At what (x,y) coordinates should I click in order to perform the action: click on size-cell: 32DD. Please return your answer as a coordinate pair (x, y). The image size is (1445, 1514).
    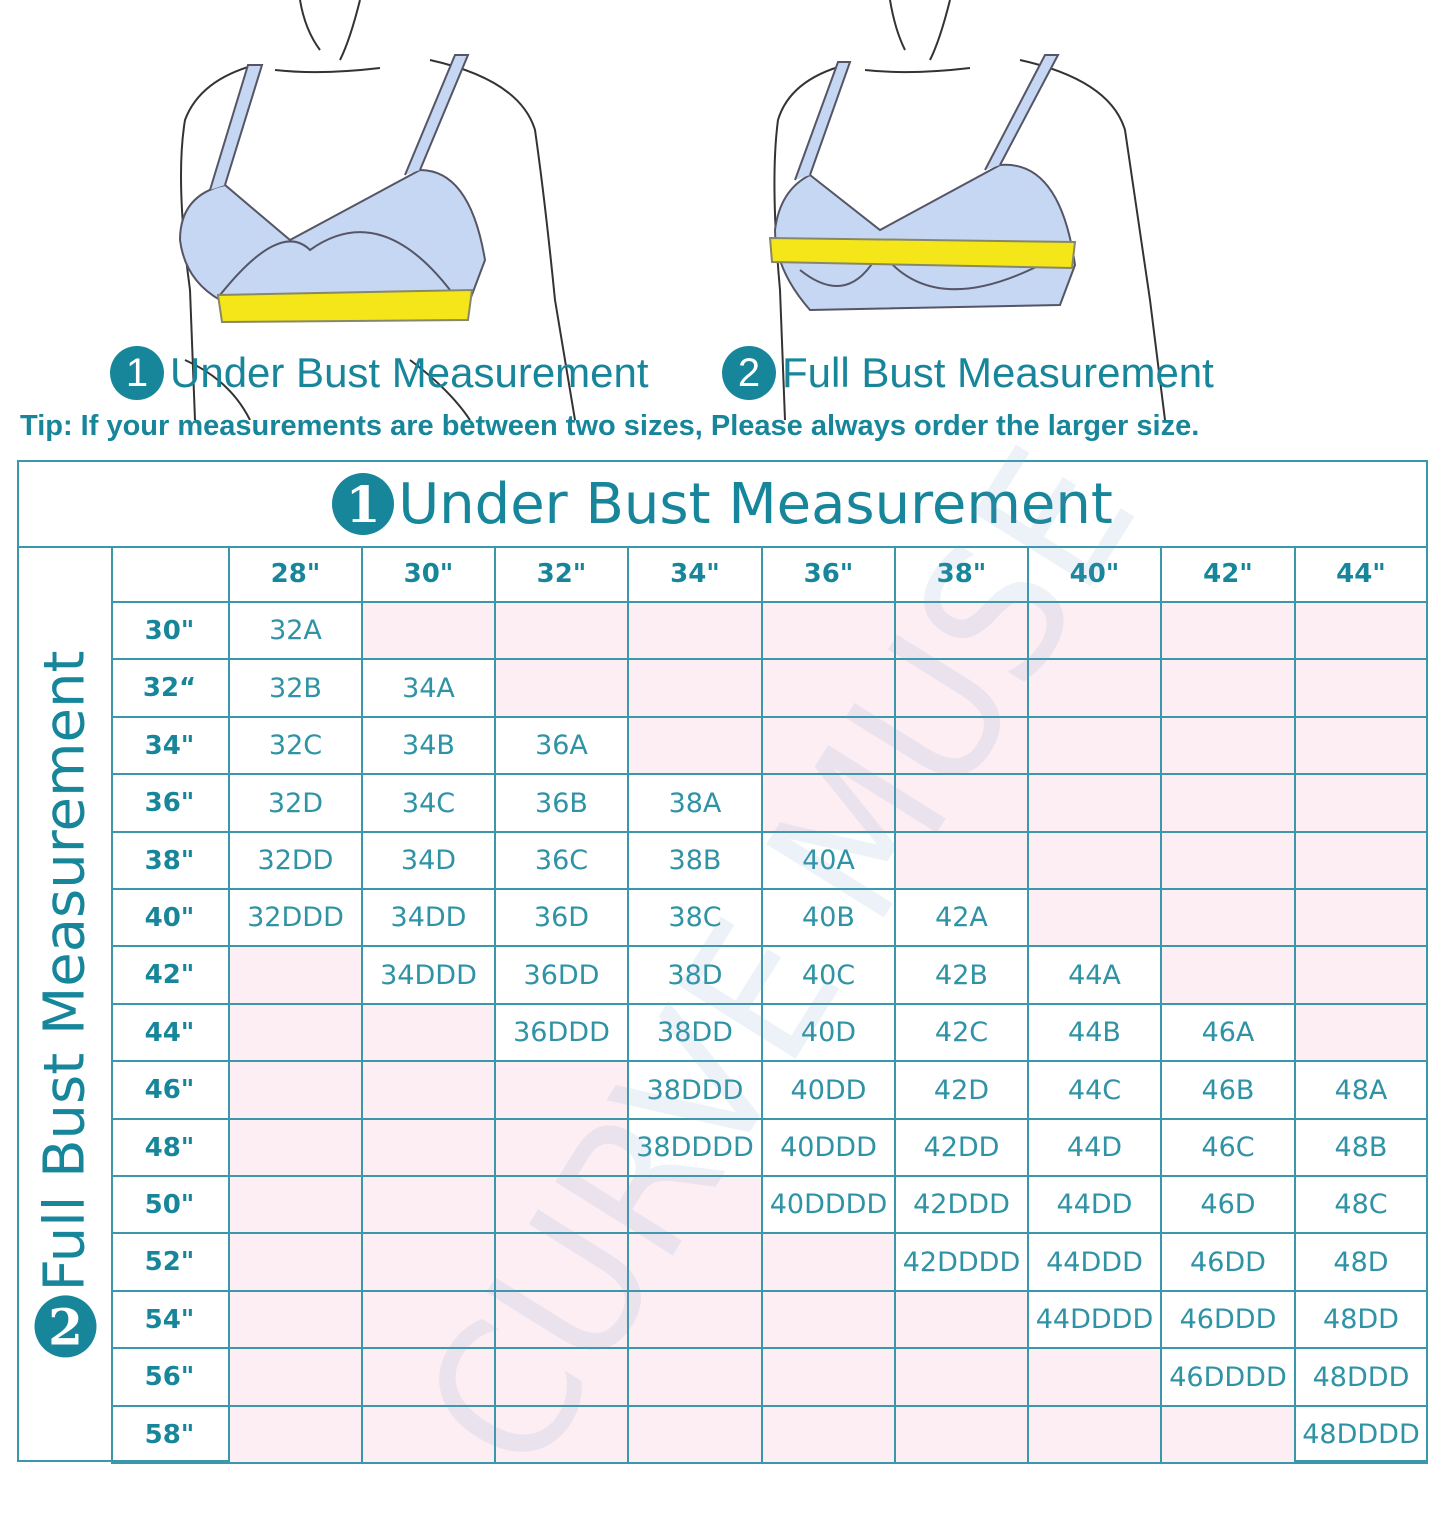
    Looking at the image, I should click on (296, 861).